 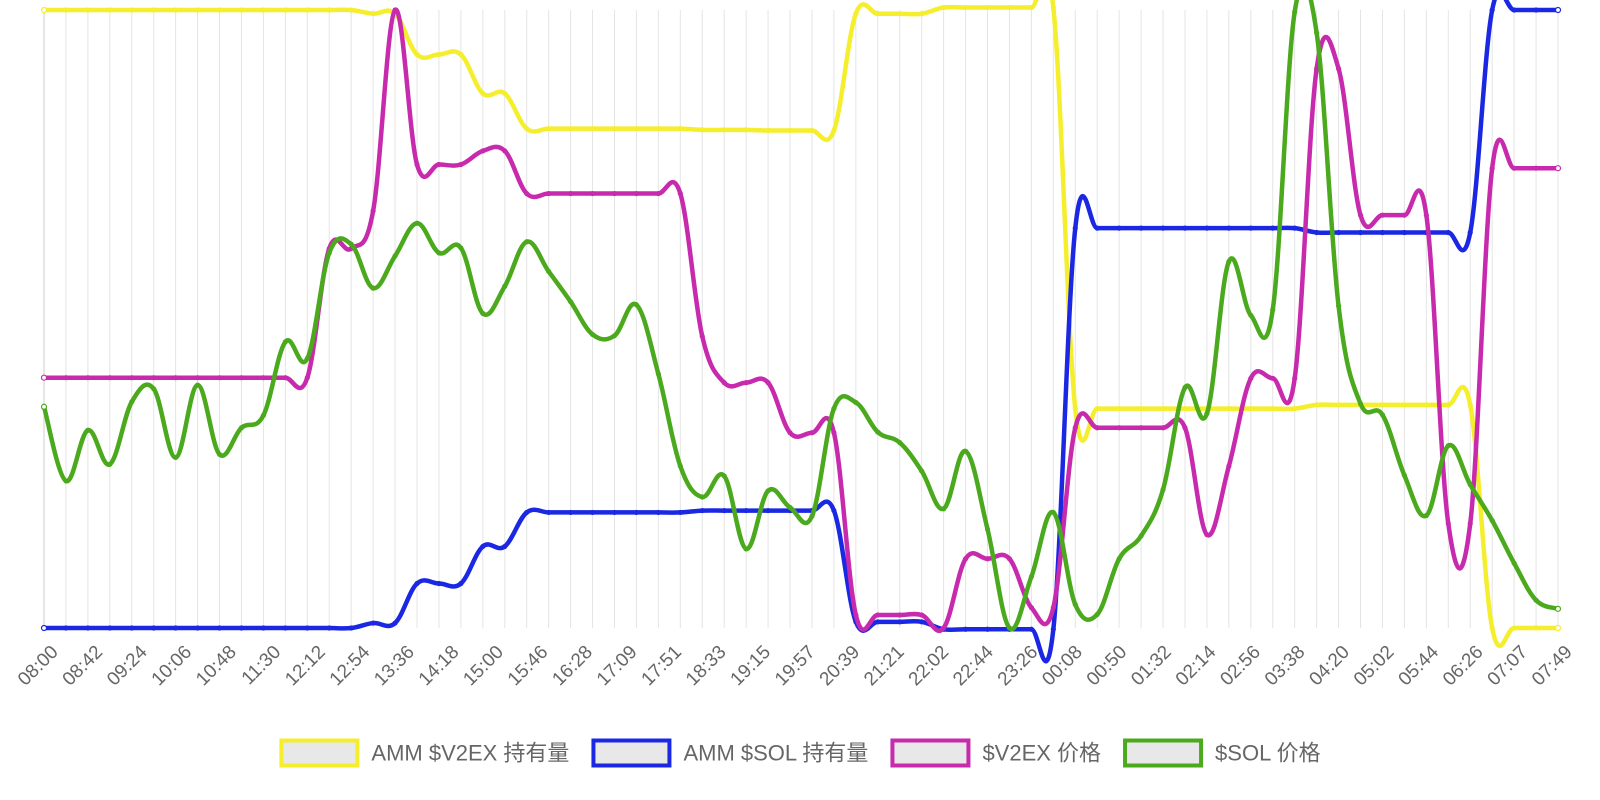 I want to click on x-tick-label: 15:00, so click(x=483, y=666).